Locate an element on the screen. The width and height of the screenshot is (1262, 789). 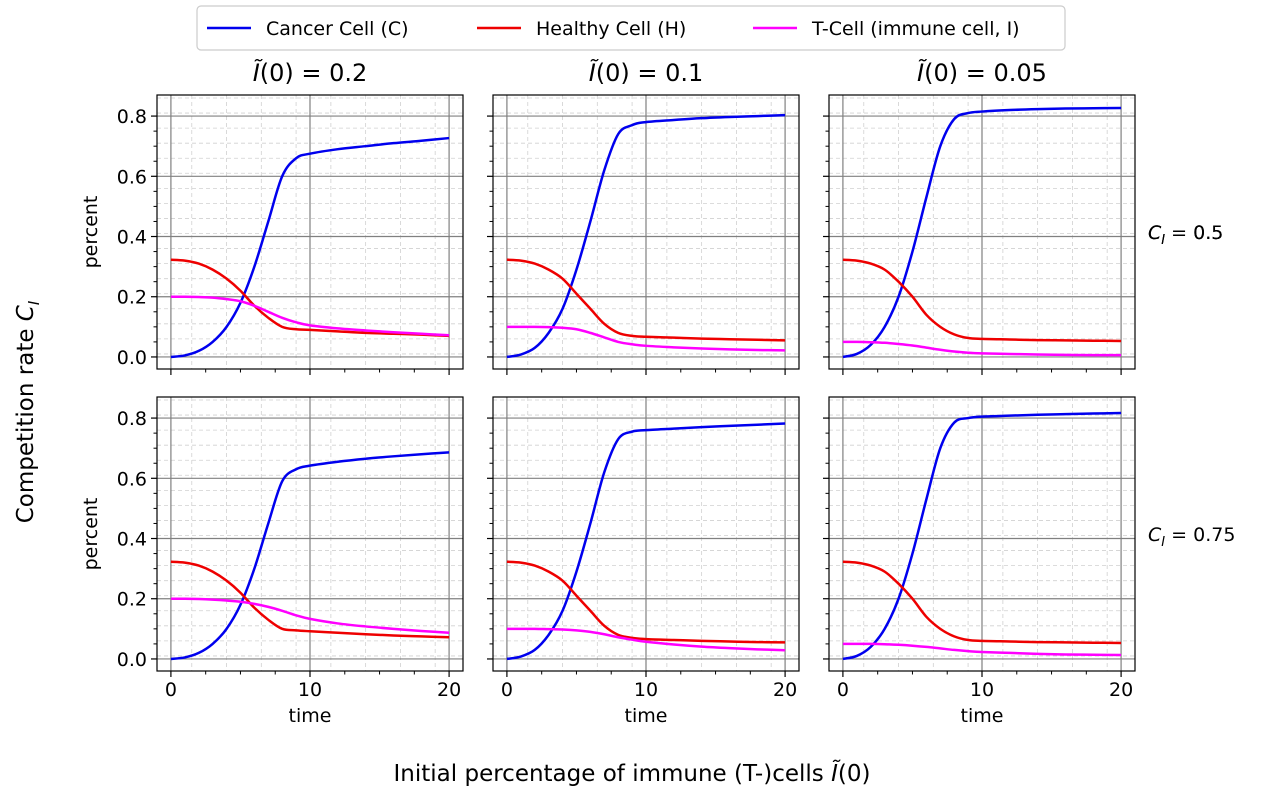
subplot-r0-c1: Ĩ(0) = 0.1 is located at coordinates (643, 216).